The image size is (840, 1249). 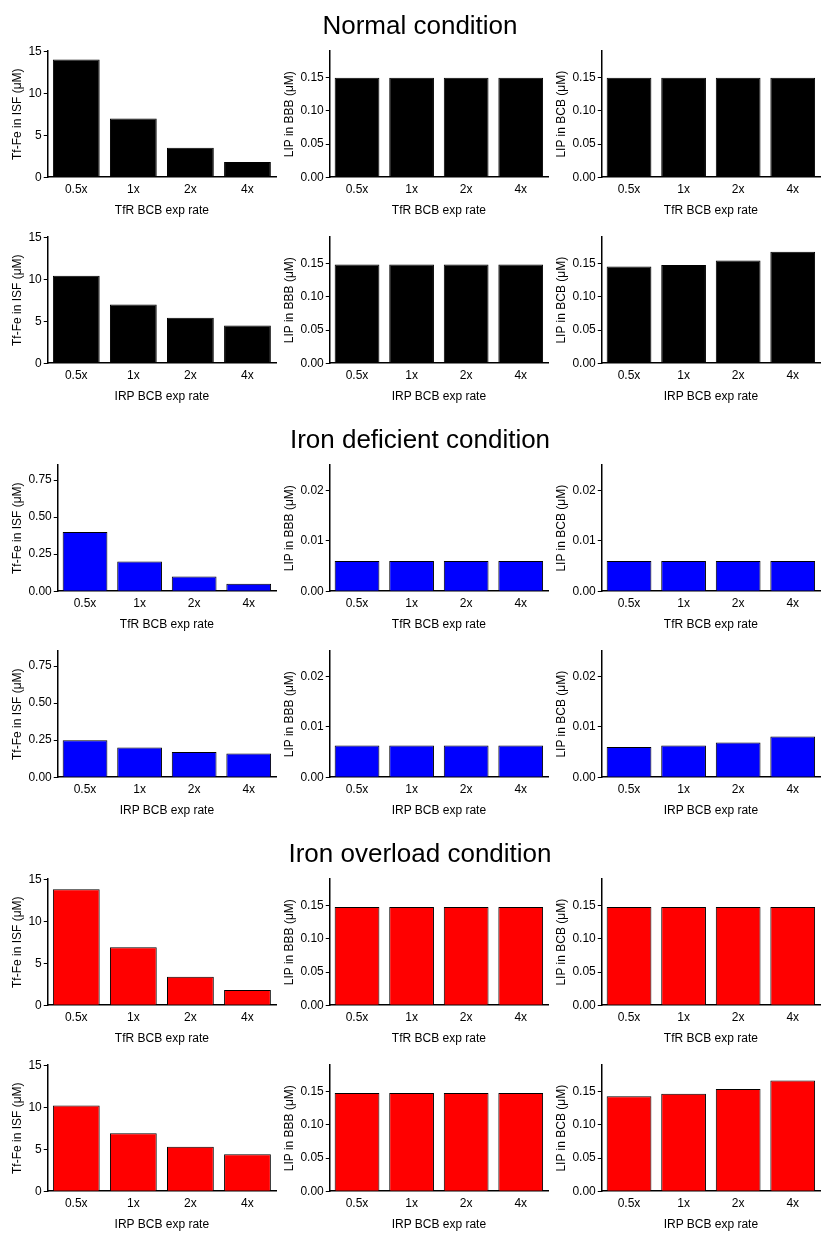 What do you see at coordinates (39, 962) in the screenshot?
I see `y-tick-label: 5` at bounding box center [39, 962].